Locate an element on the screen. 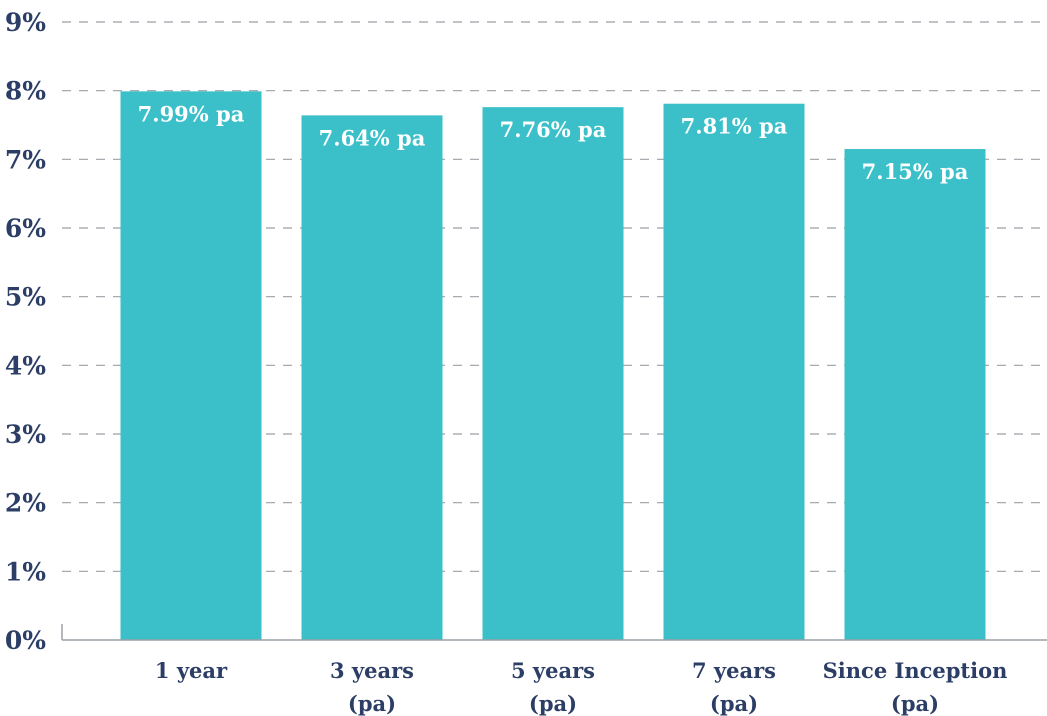  y-tick-label: 3% is located at coordinates (25, 434).